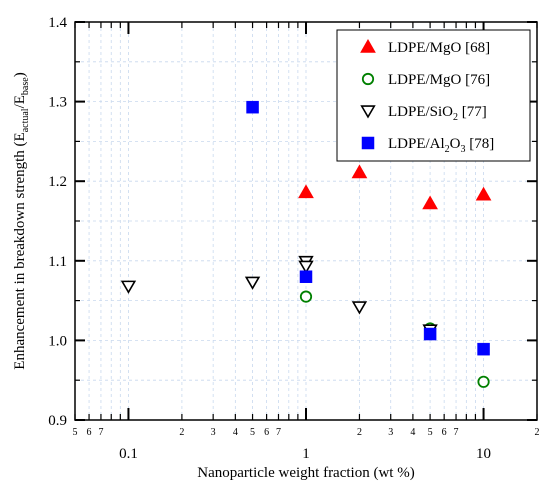 This screenshot has width=550, height=491. Describe the element at coordinates (57, 262) in the screenshot. I see `y-tick-label: 1.1` at that location.